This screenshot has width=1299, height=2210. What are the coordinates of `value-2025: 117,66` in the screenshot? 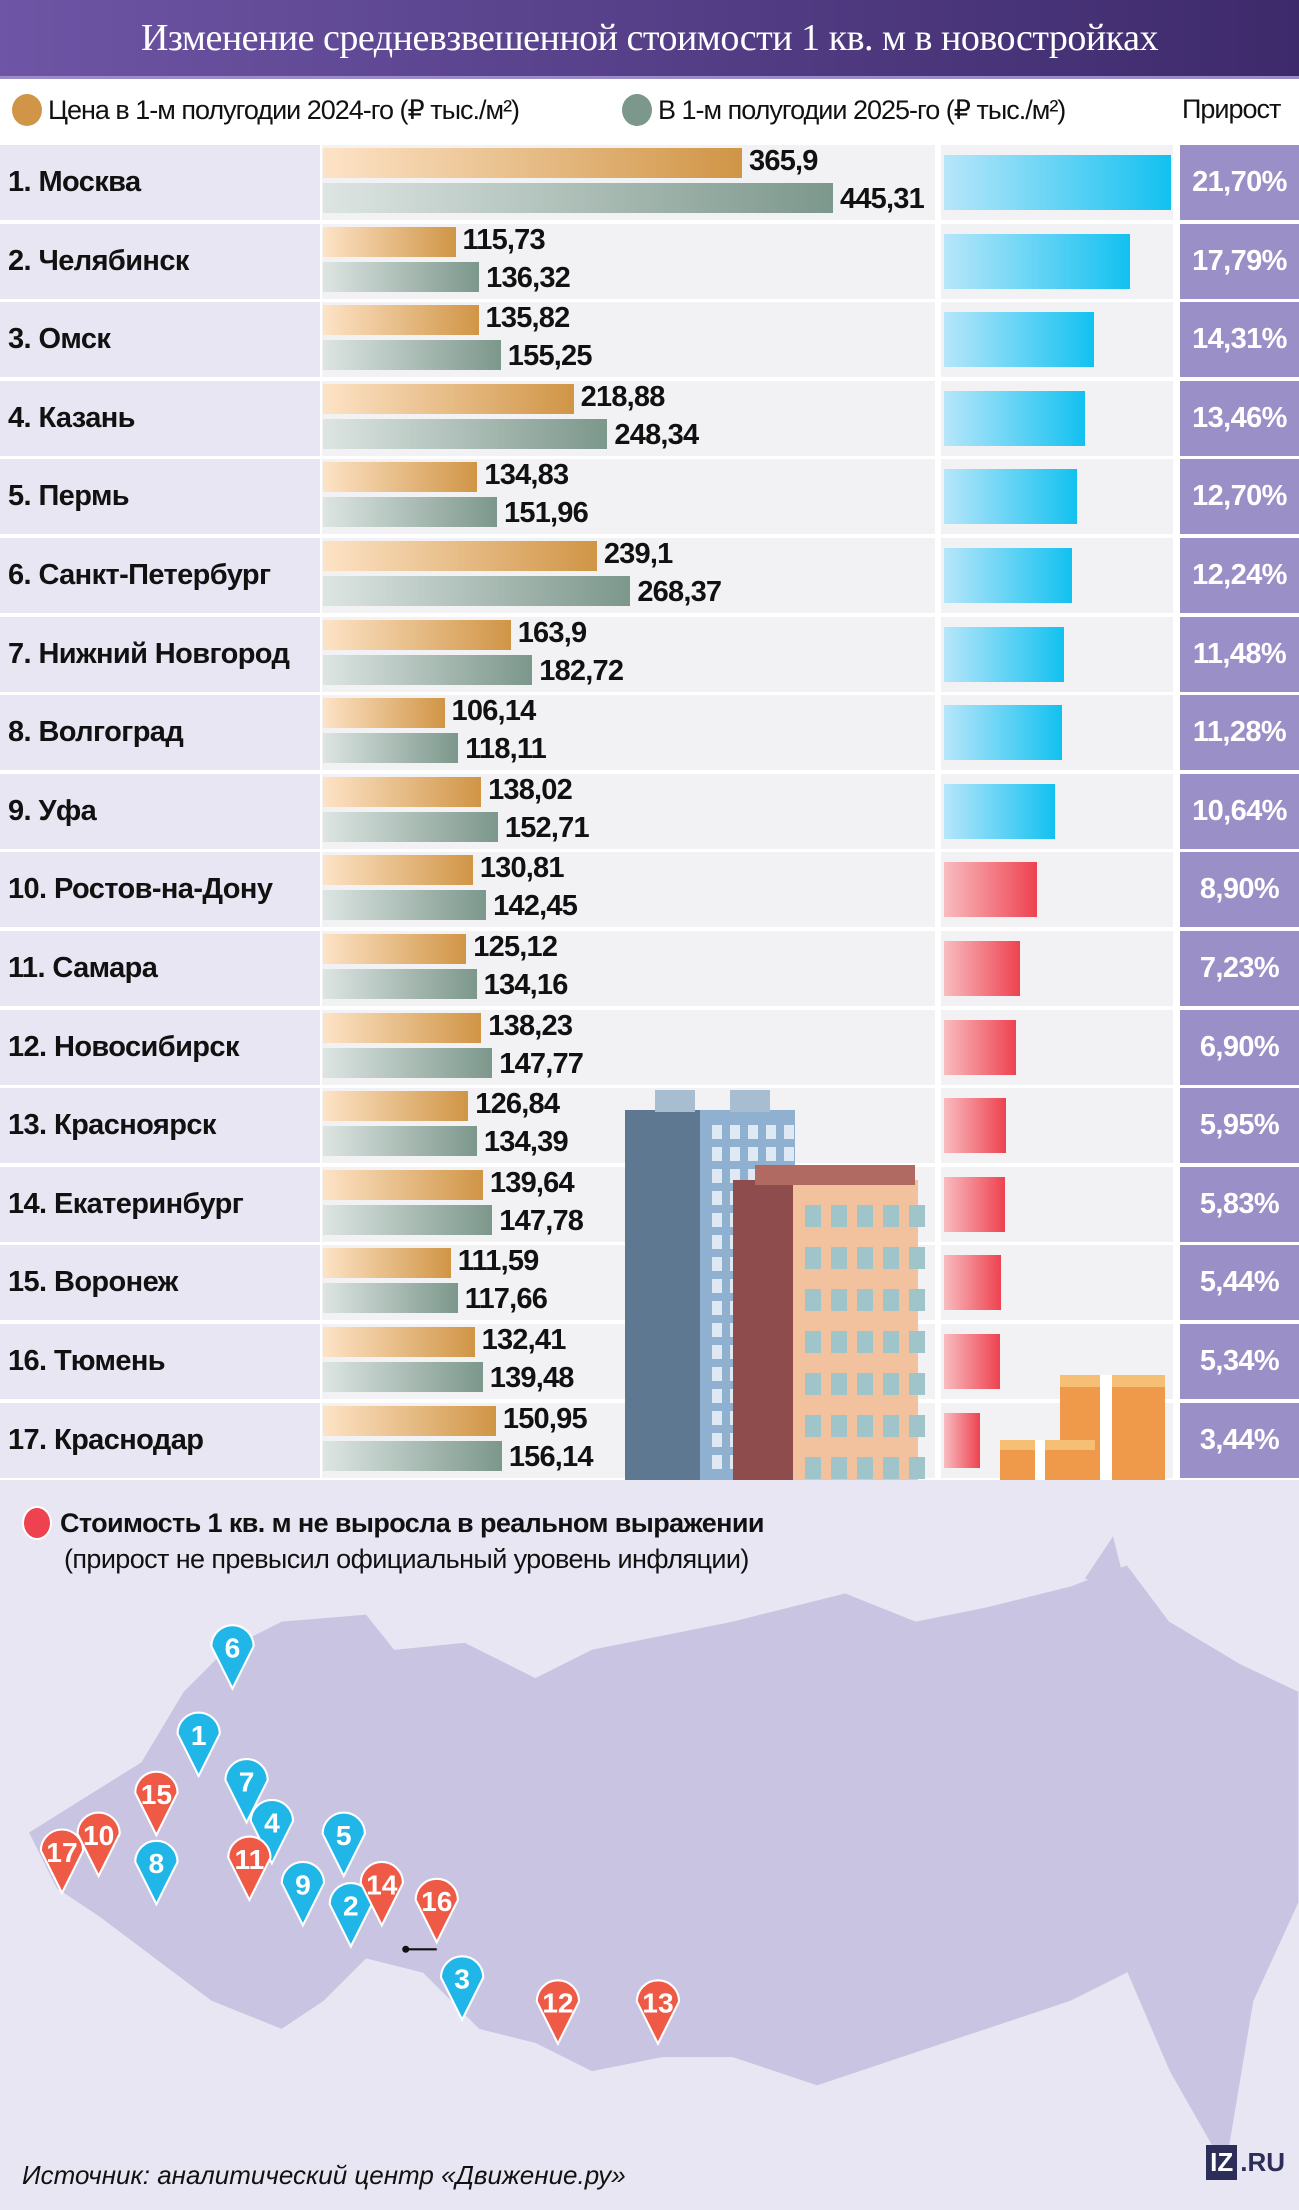 It's located at (506, 1299).